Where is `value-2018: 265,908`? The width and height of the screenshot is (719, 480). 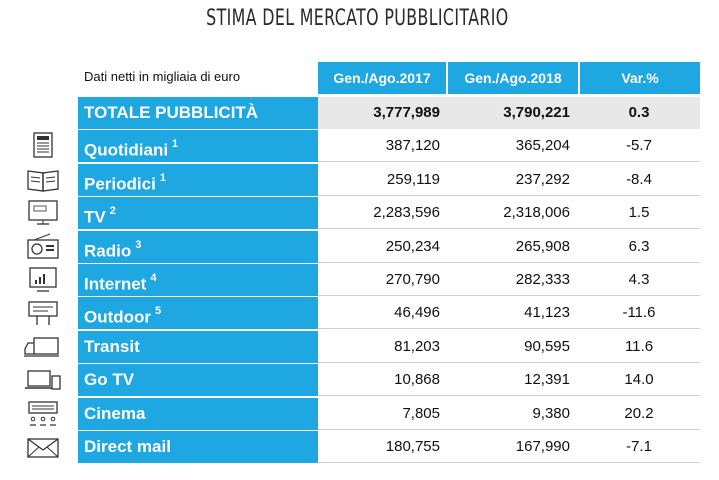
value-2018: 265,908 is located at coordinates (513, 247).